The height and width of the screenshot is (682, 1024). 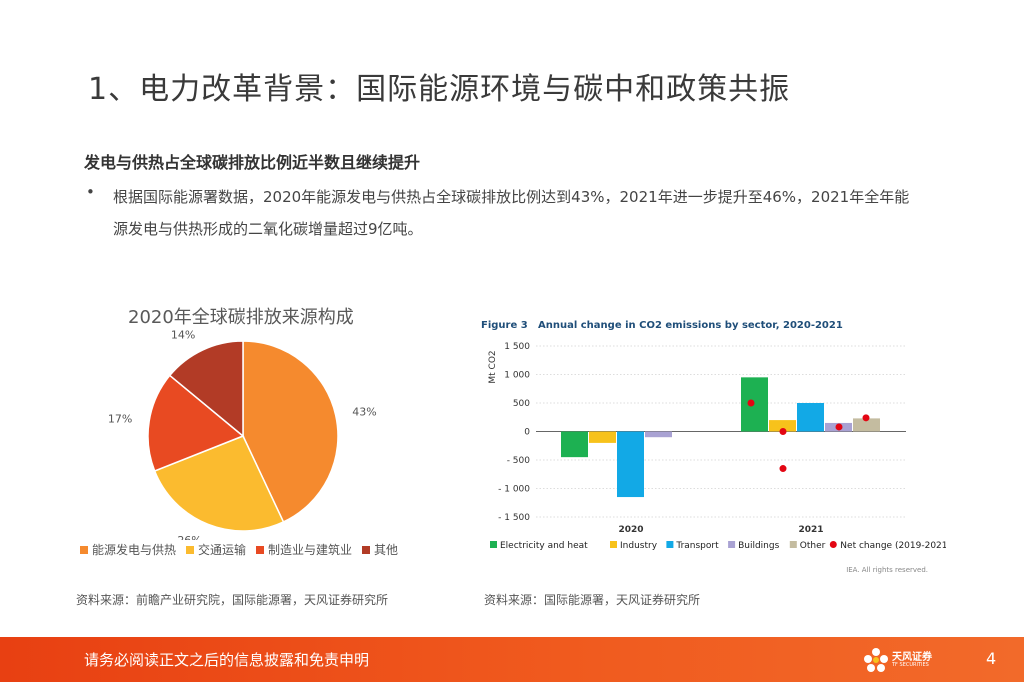 What do you see at coordinates (512, 659) in the screenshot?
I see `footer-bar: 请务必阅读正文之后的信息披露和免责申明 天风证券 TF SECURITIES 4` at bounding box center [512, 659].